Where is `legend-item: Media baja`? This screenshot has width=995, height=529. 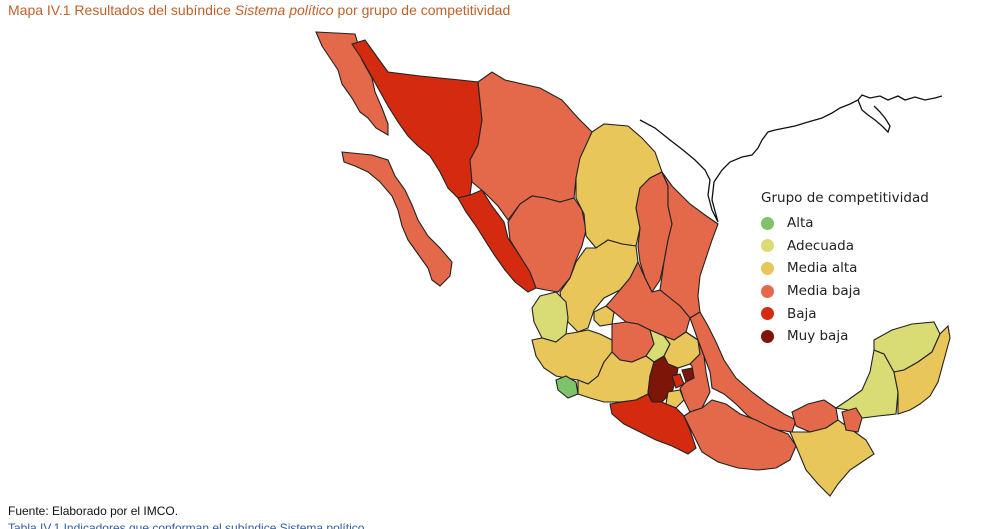
legend-item: Media baja is located at coordinates (845, 291).